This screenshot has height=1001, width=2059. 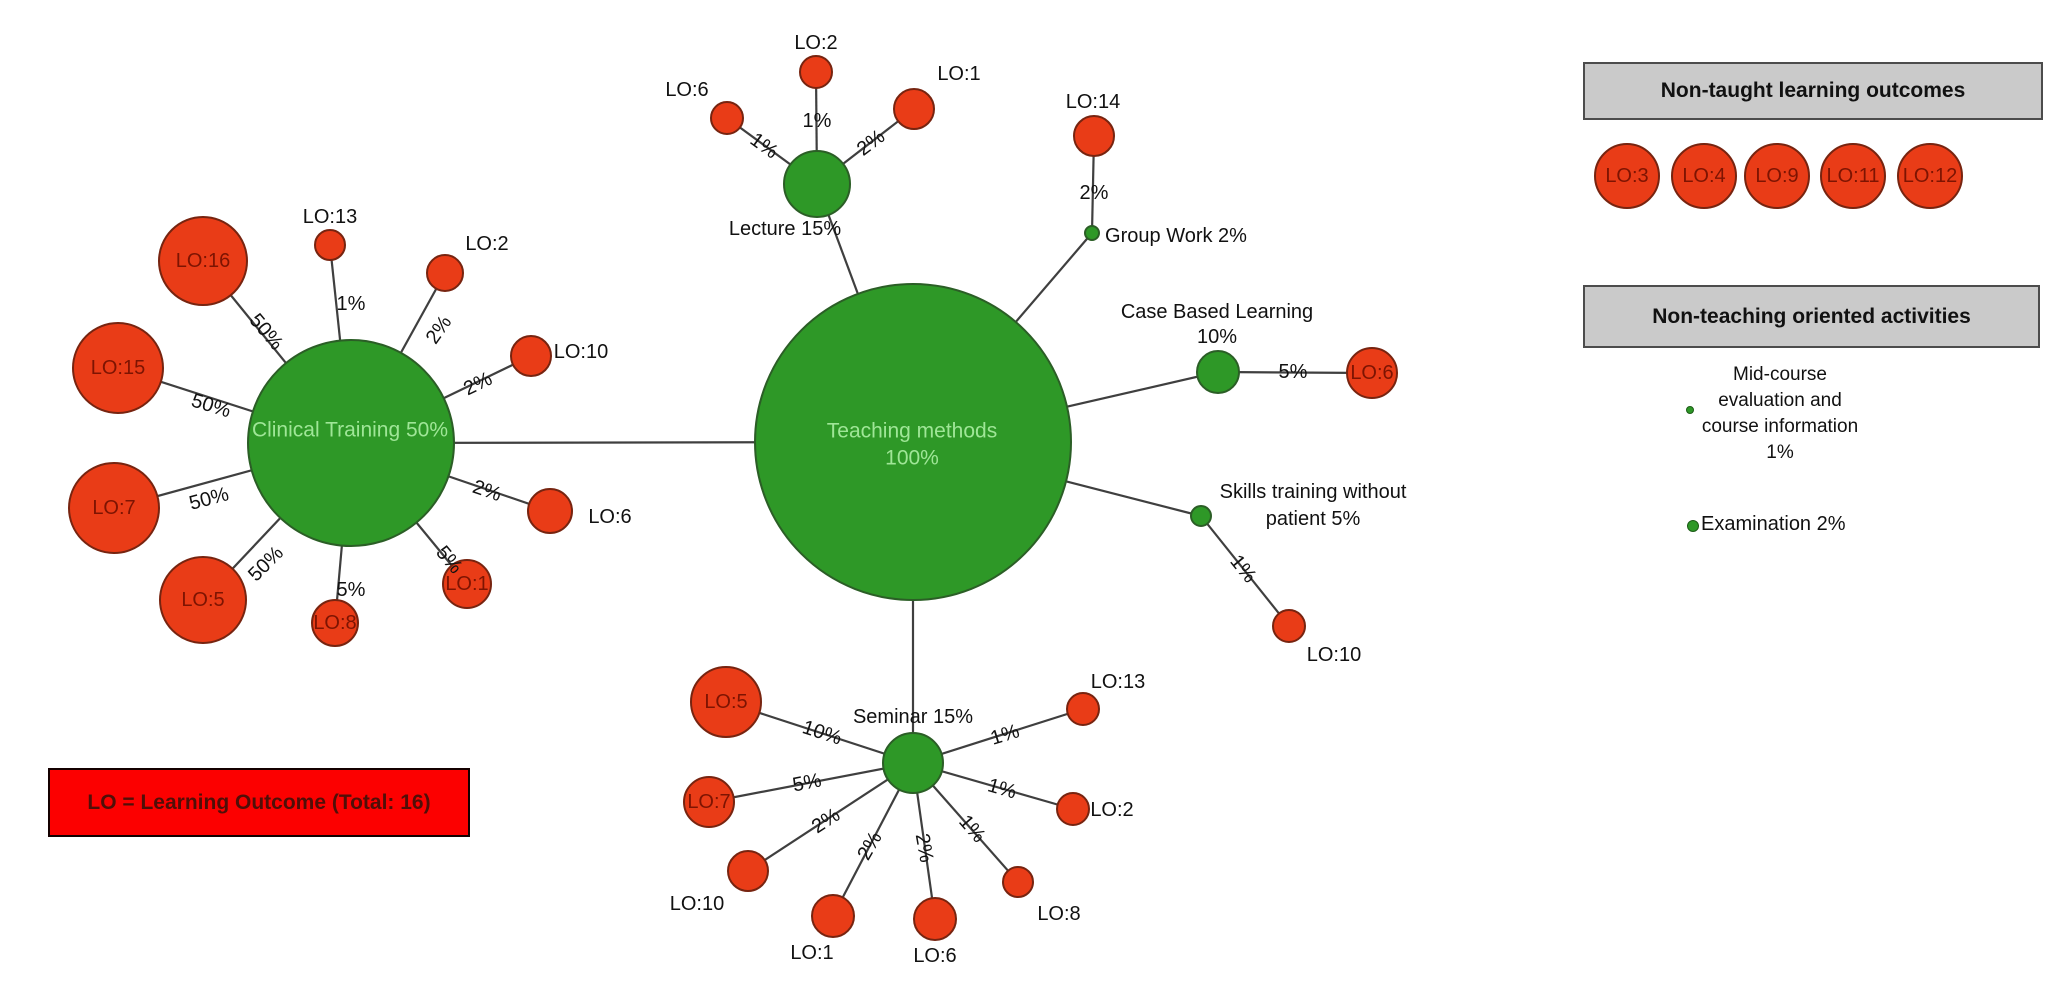 What do you see at coordinates (1018, 882) in the screenshot?
I see `node-sem-lo8` at bounding box center [1018, 882].